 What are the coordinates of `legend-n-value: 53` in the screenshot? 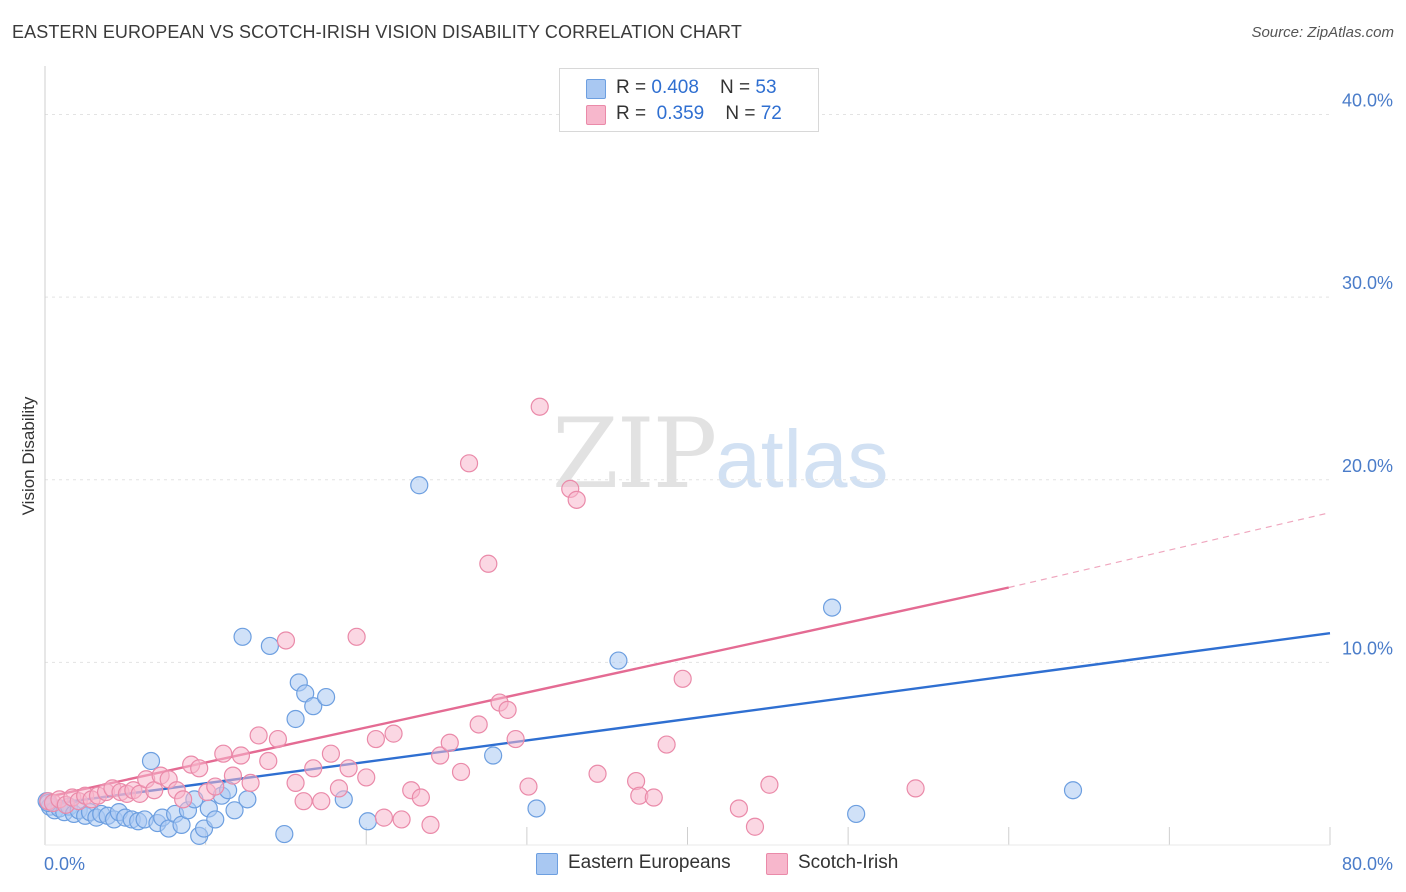 It's located at (766, 87).